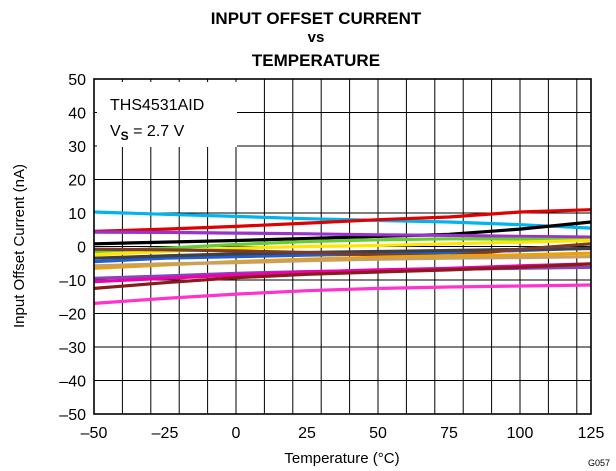  What do you see at coordinates (77, 181) in the screenshot?
I see `y-tick-label: 20` at bounding box center [77, 181].